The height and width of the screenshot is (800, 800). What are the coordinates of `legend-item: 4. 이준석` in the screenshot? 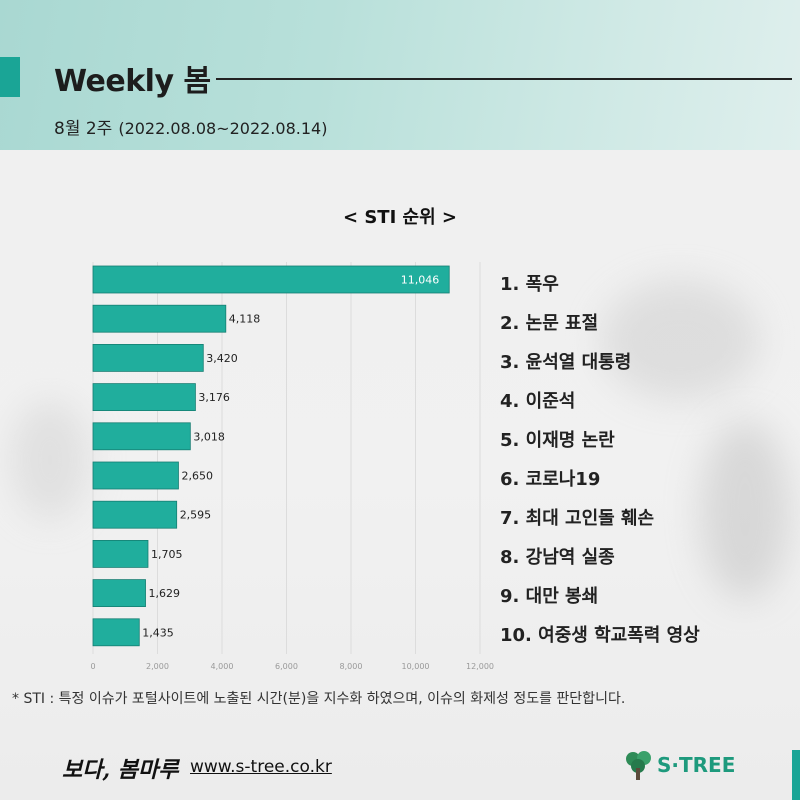 It's located at (538, 401).